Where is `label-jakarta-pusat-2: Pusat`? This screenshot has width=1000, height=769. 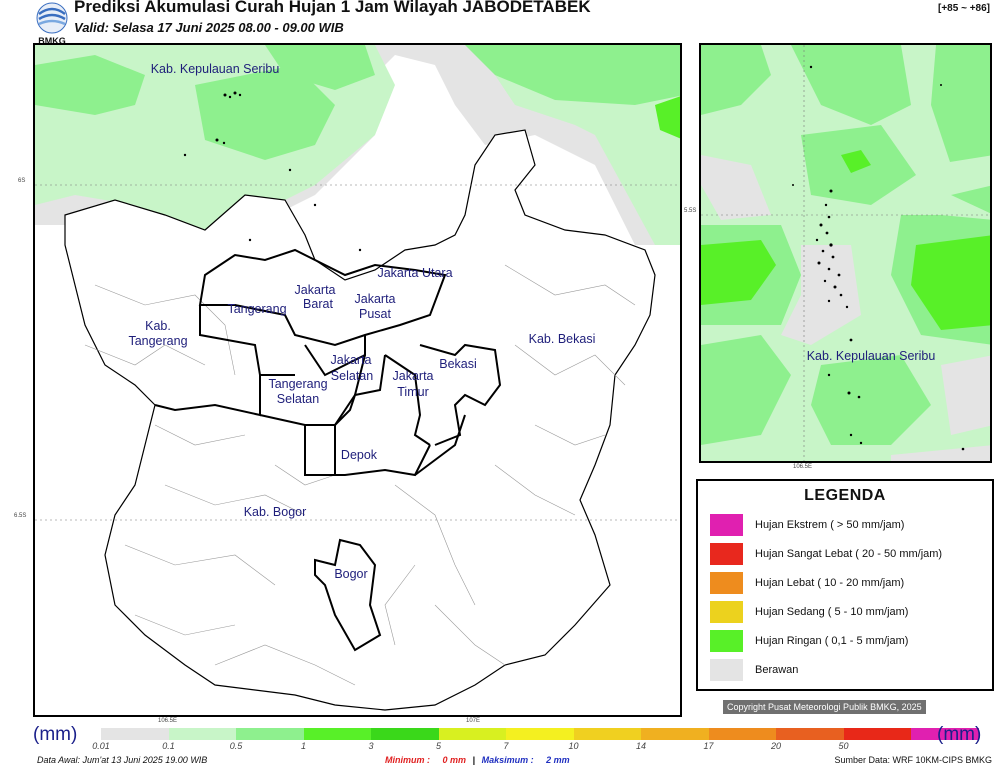 label-jakarta-pusat-2: Pusat is located at coordinates (375, 314).